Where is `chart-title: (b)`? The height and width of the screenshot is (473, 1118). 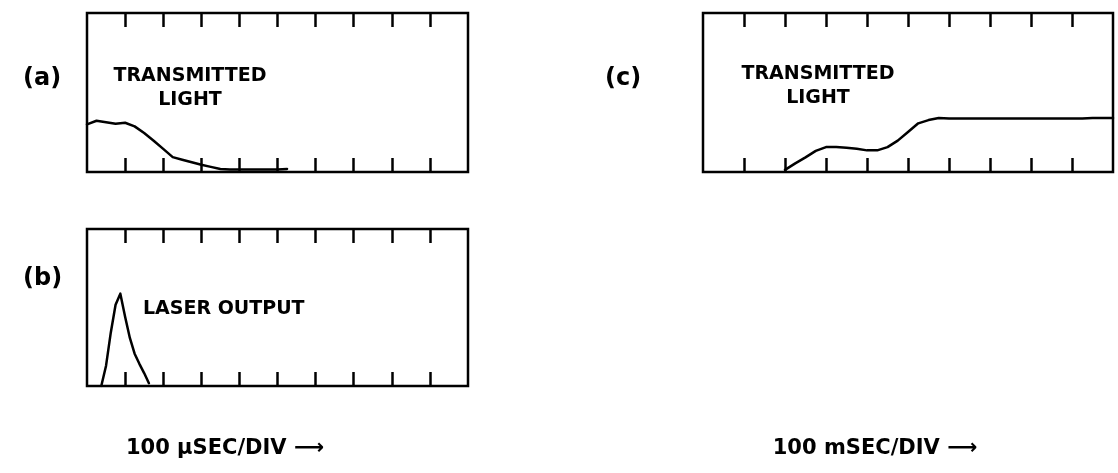 chart-title: (b) is located at coordinates (43, 277).